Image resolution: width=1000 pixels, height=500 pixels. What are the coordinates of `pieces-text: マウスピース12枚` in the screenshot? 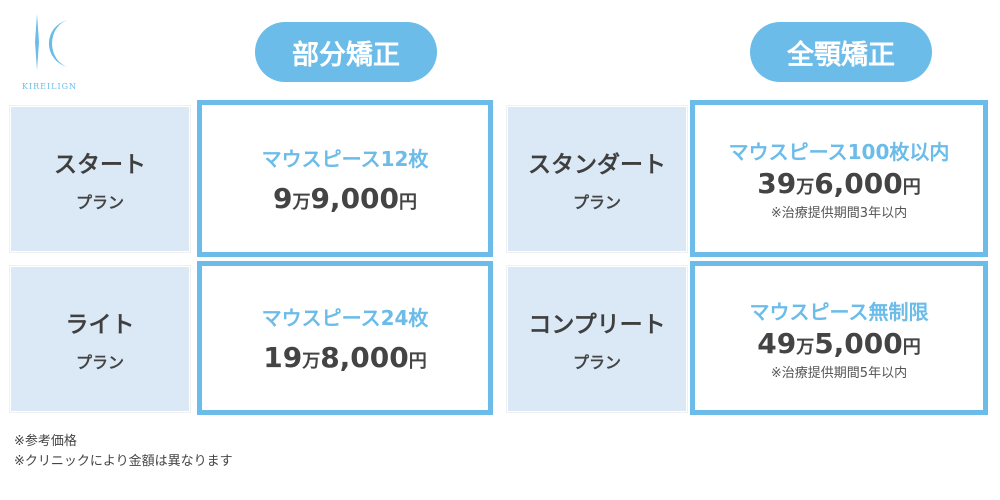 It's located at (345, 158).